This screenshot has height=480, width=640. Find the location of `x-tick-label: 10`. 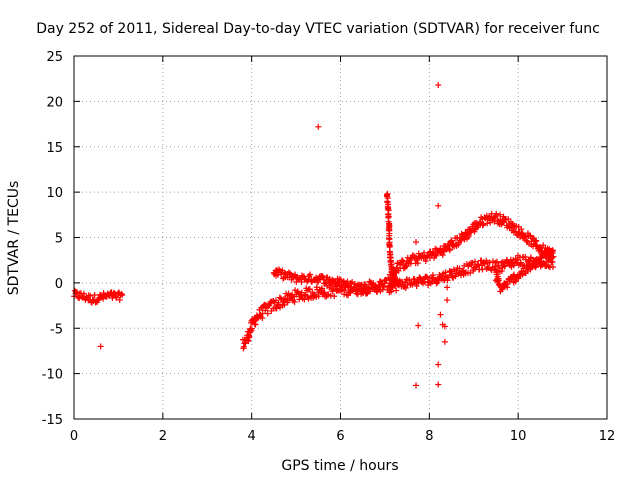

x-tick-label: 10 is located at coordinates (518, 436).